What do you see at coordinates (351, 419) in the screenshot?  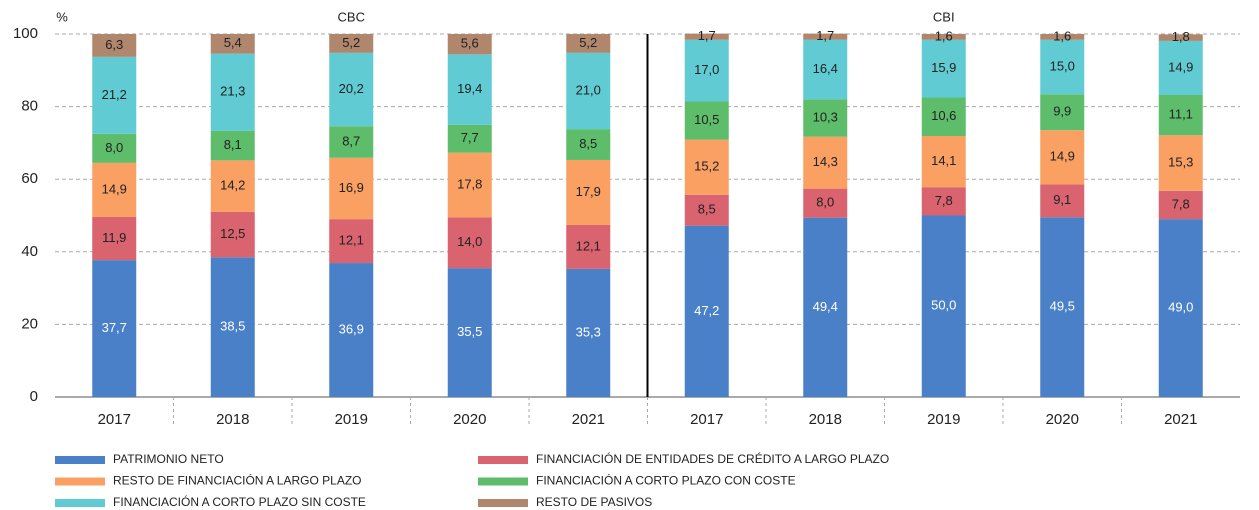 I see `x-tick-label: 2019` at bounding box center [351, 419].